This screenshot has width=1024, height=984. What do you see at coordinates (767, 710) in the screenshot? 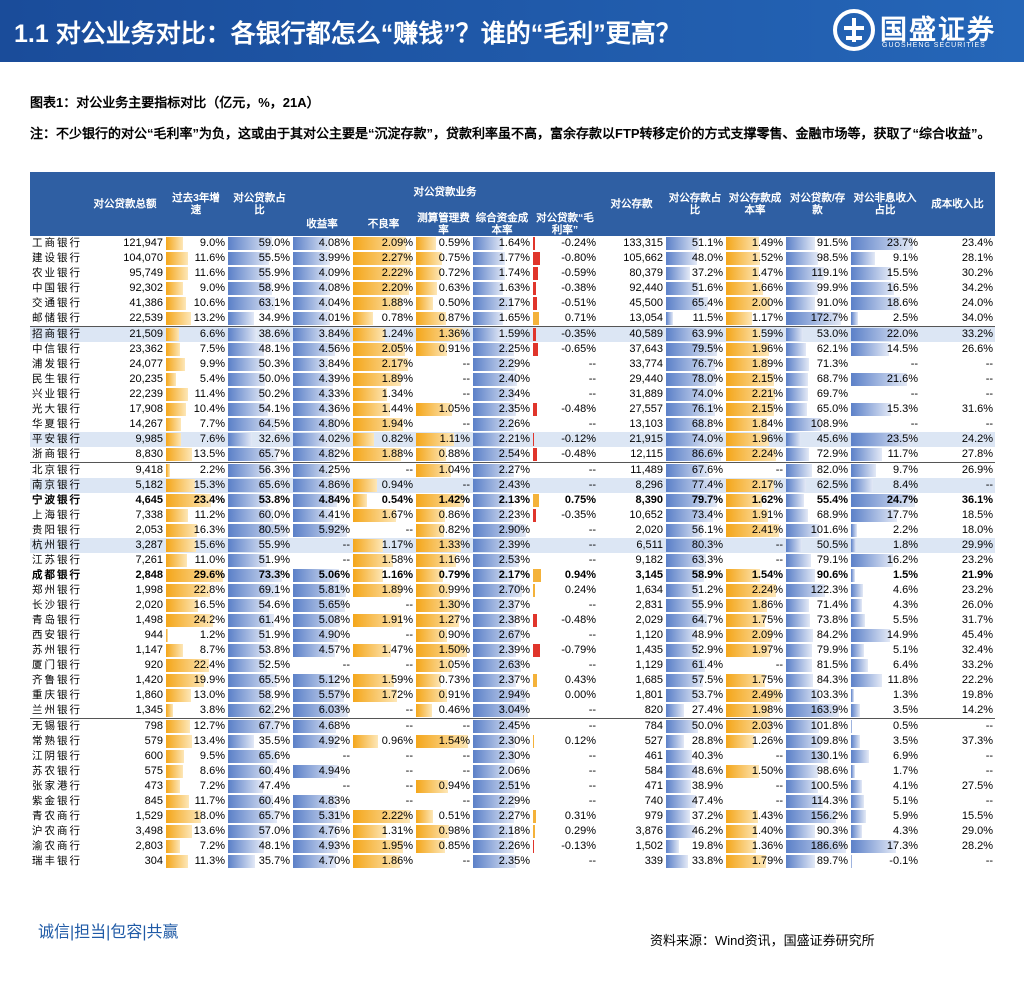
I see `cell-text: 1.98%` at bounding box center [767, 710].